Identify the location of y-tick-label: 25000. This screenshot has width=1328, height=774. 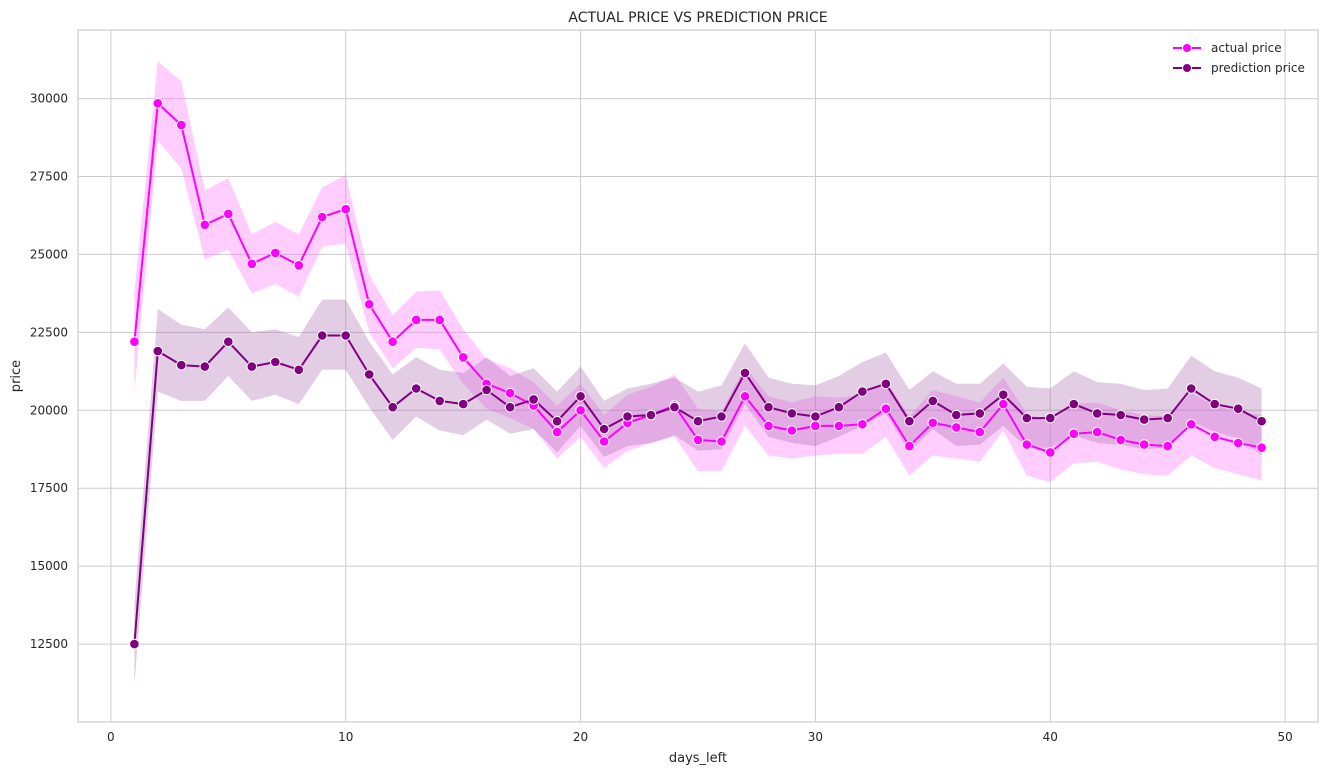
(49, 254).